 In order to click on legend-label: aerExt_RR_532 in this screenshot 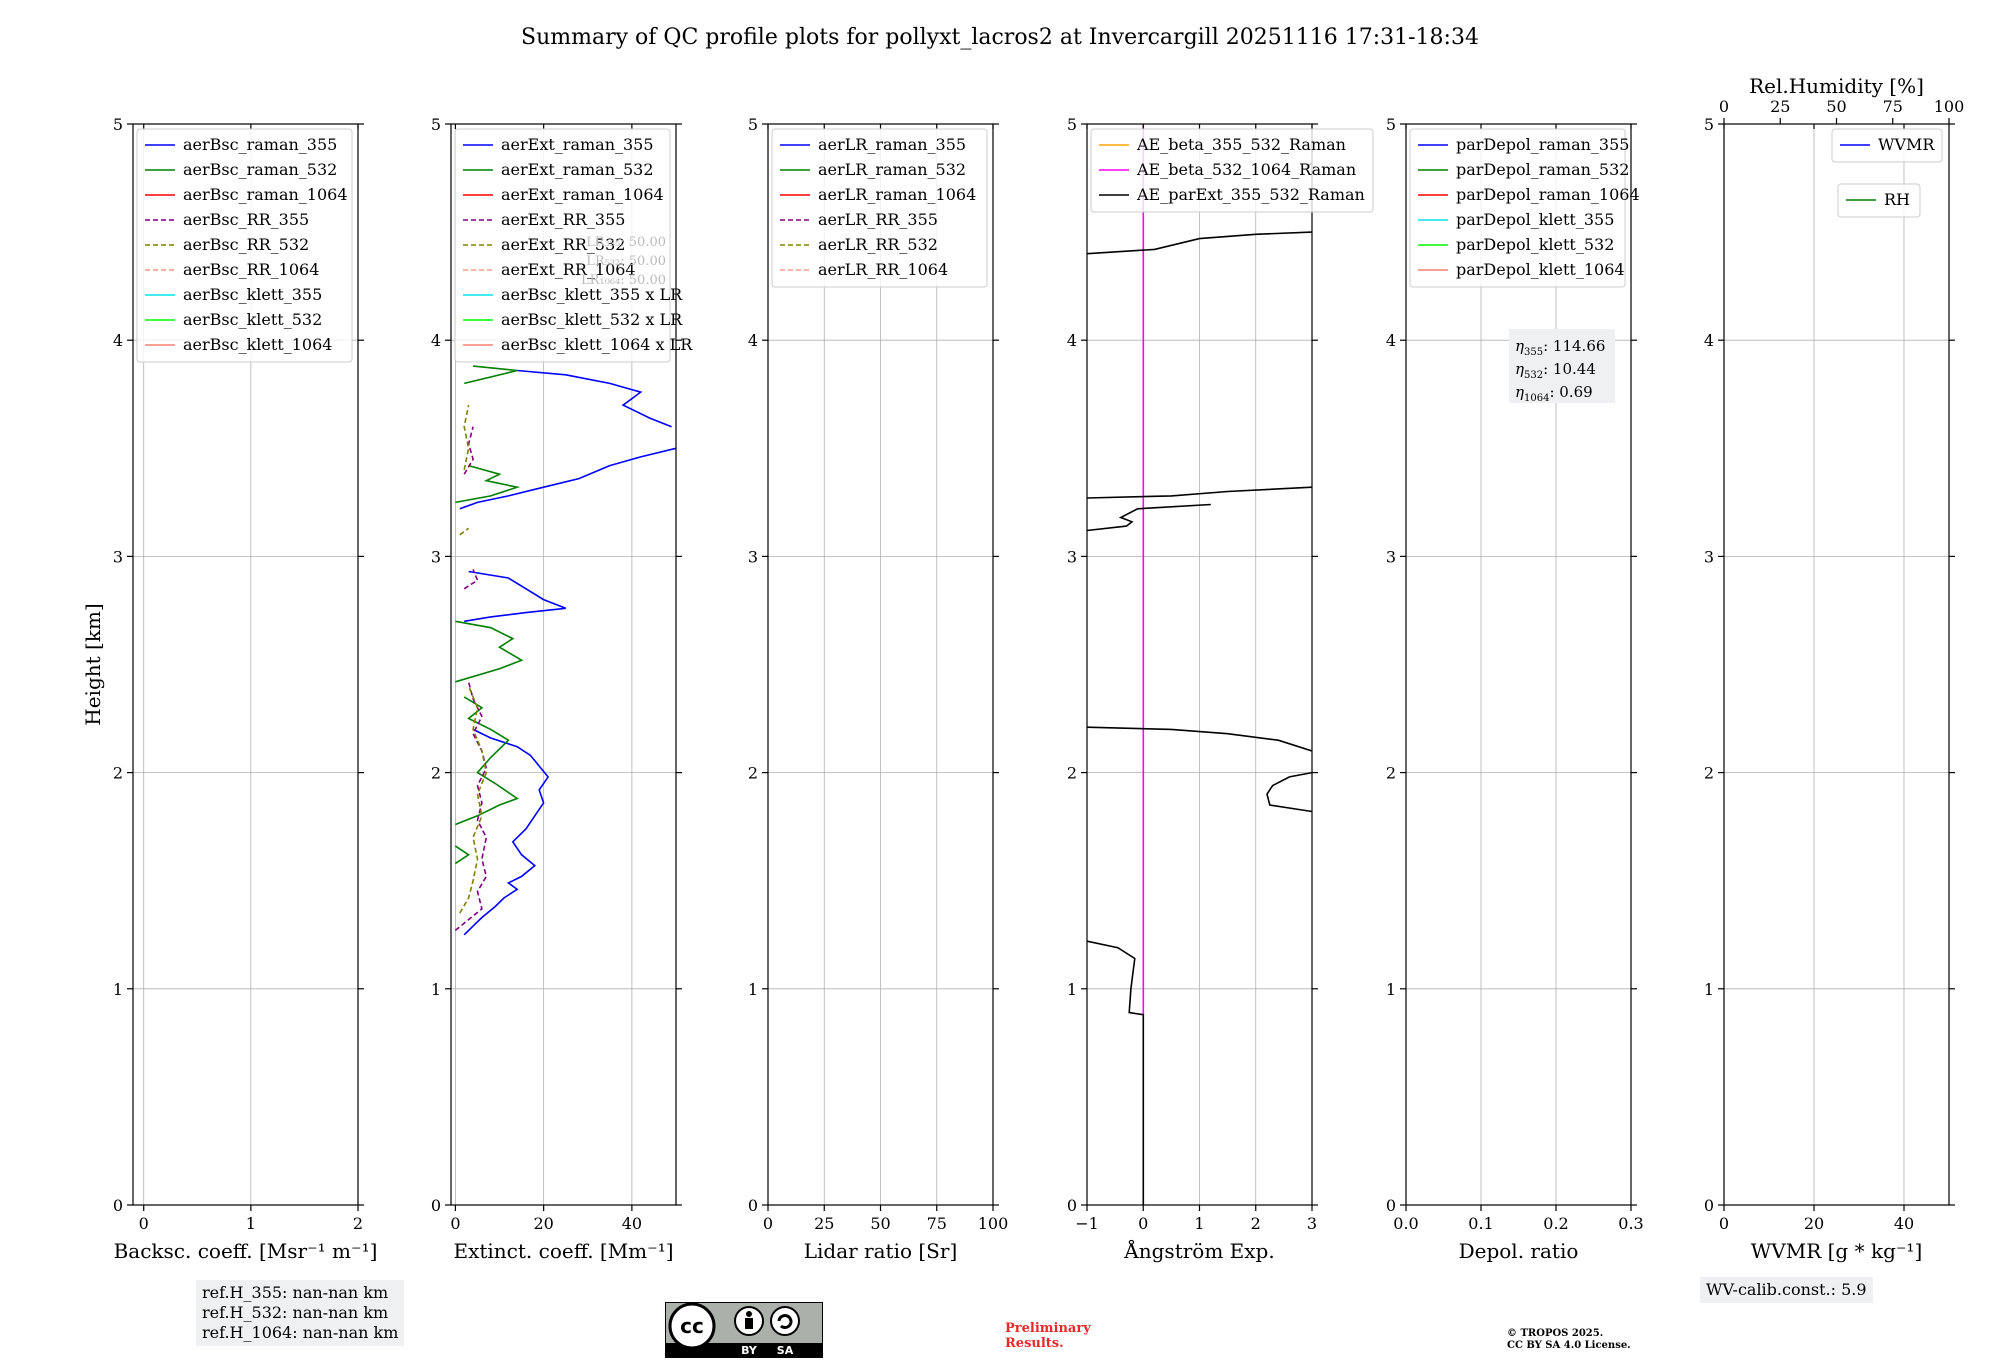, I will do `click(563, 244)`.